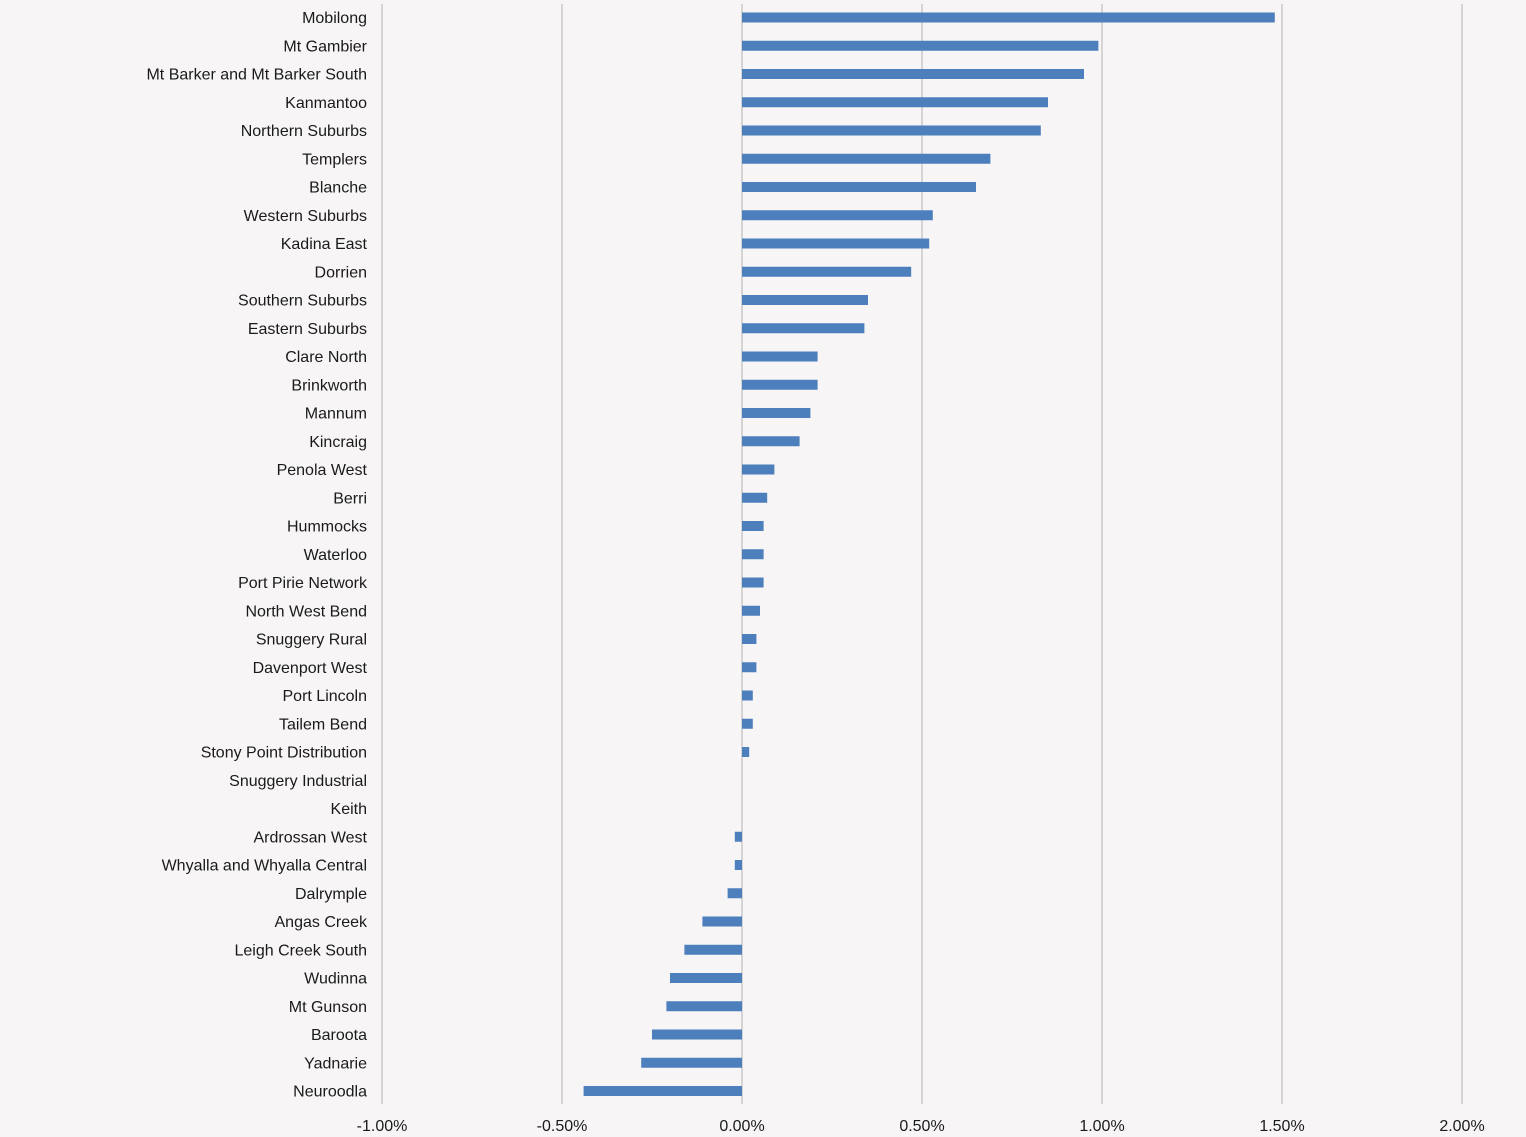 The height and width of the screenshot is (1137, 1526). I want to click on category-label: Leigh Creek South, so click(300, 950).